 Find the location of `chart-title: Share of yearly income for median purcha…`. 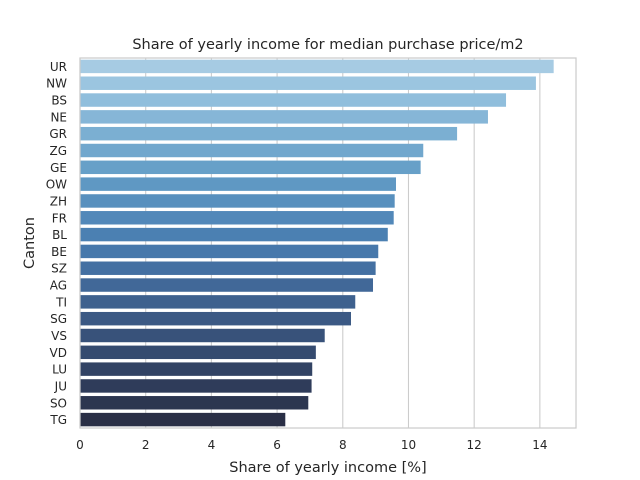

chart-title: Share of yearly income for median purcha… is located at coordinates (327, 45).